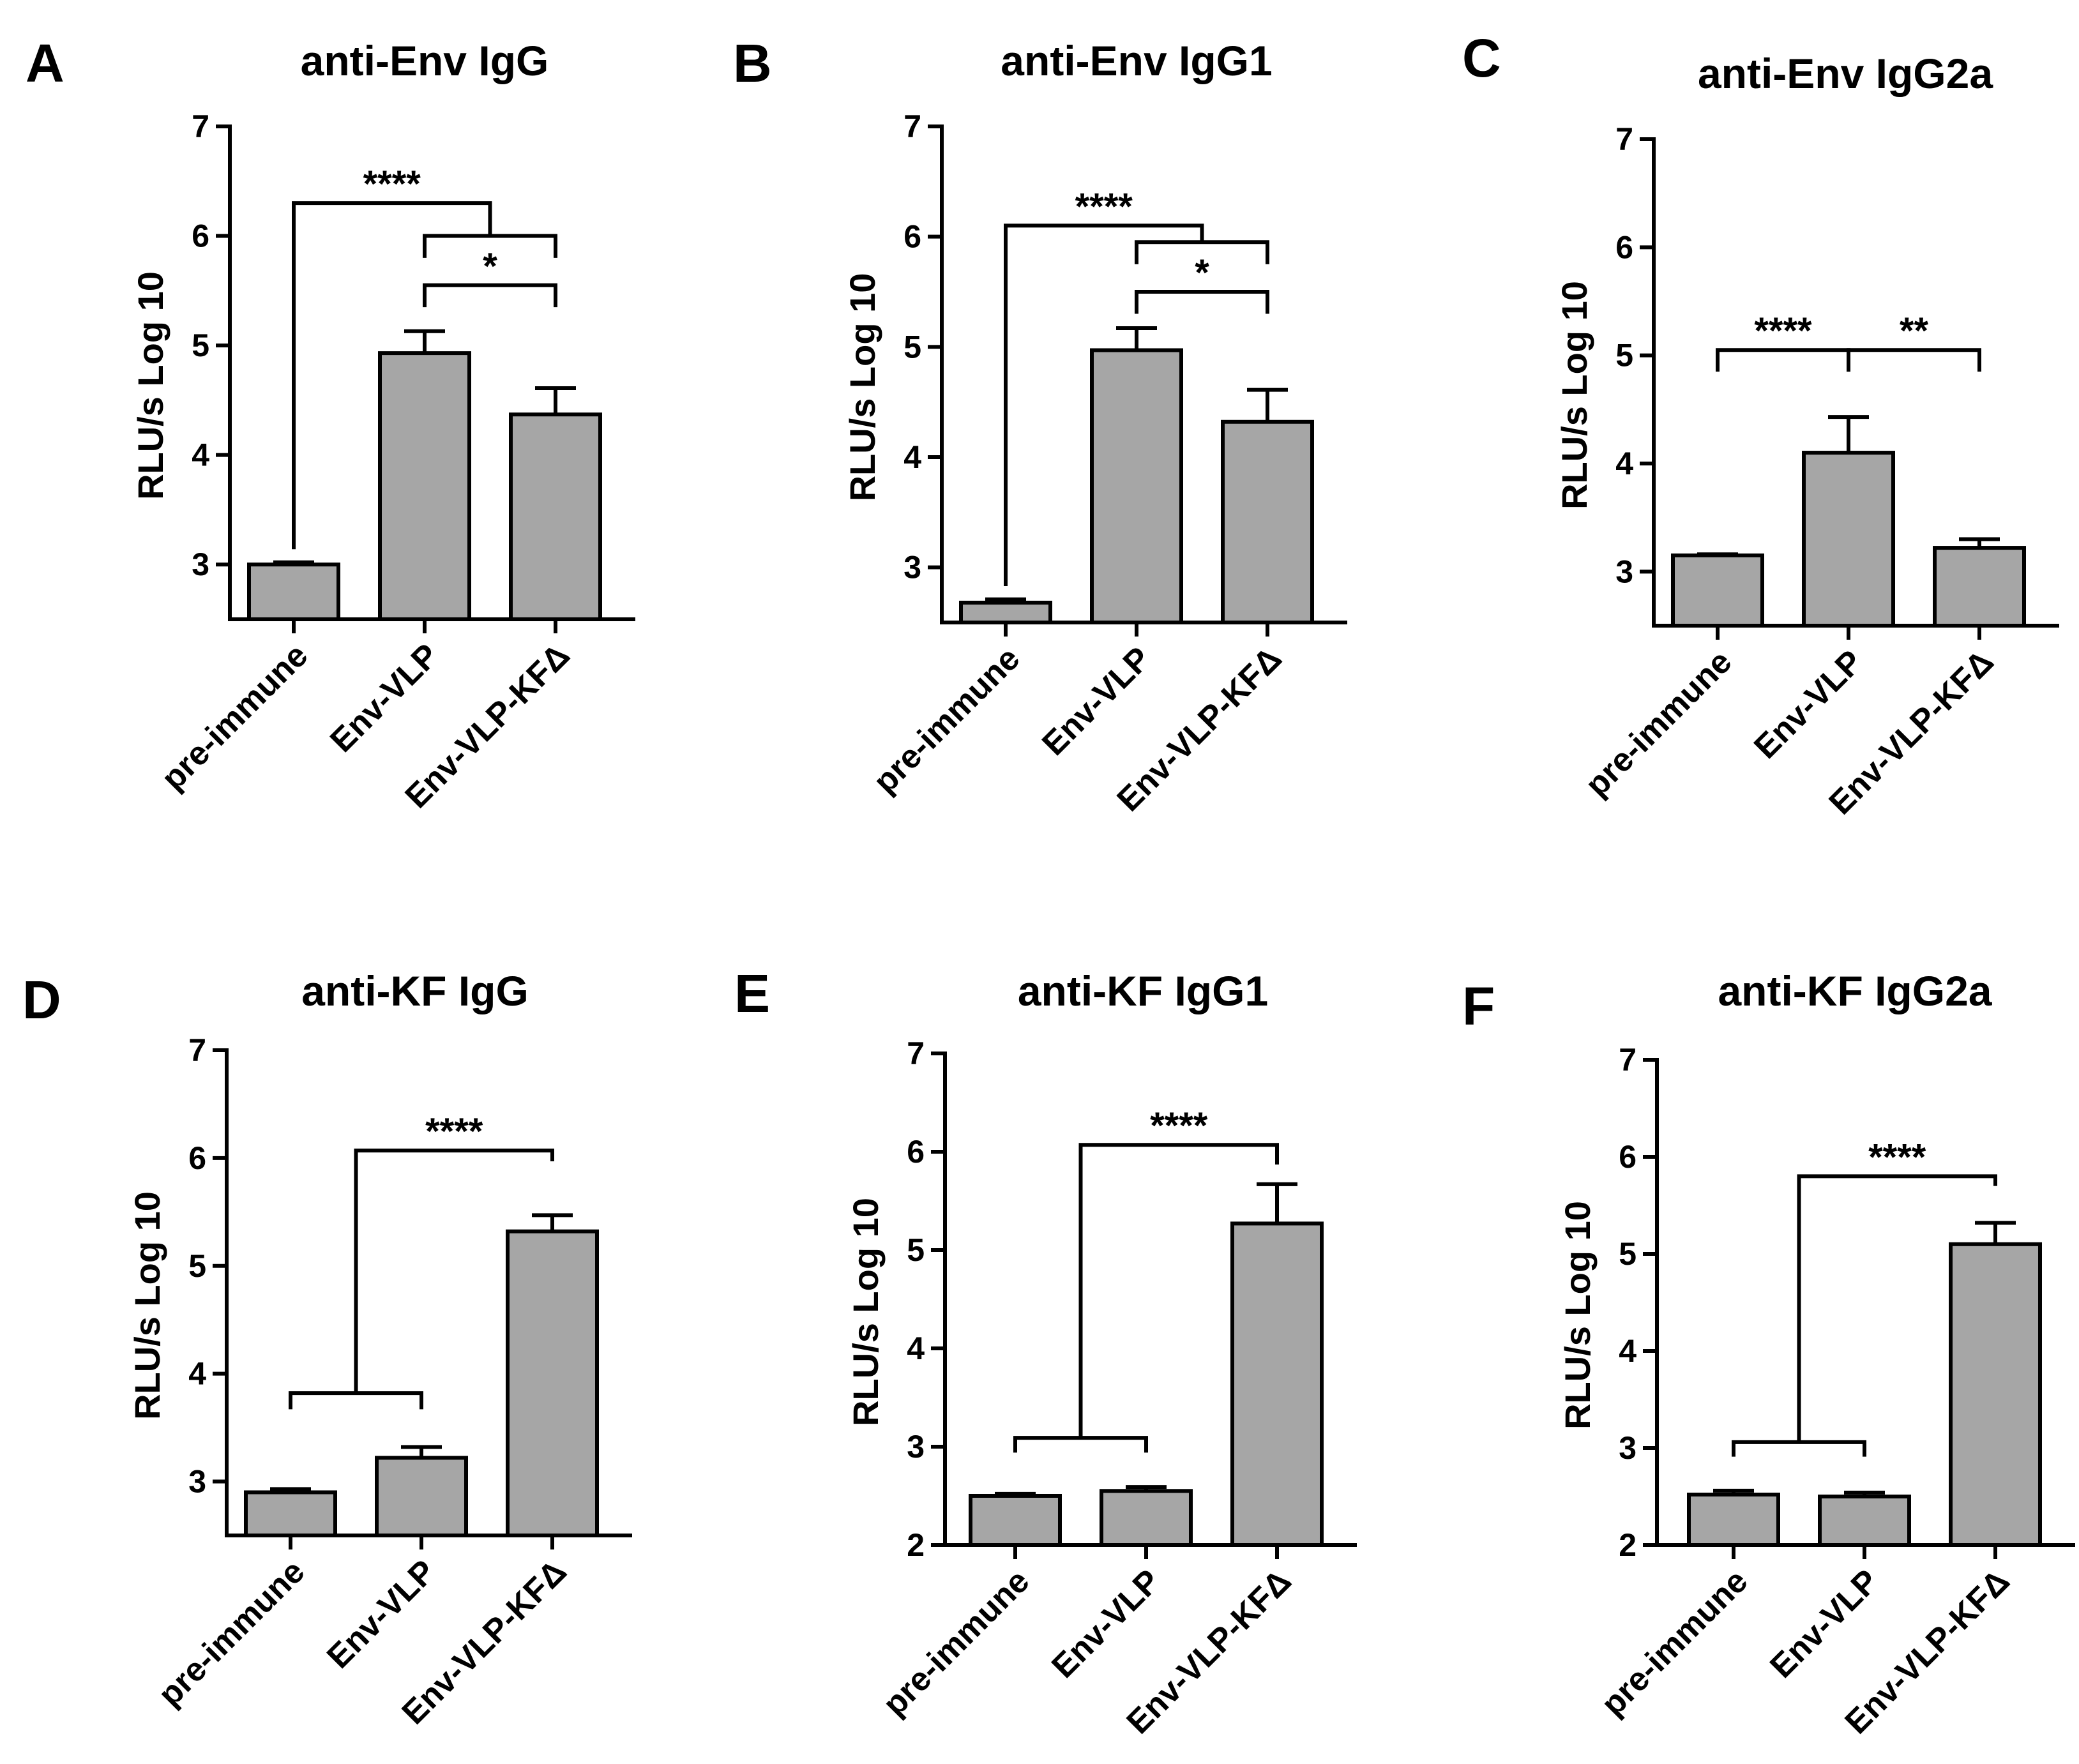 The height and width of the screenshot is (1764, 2079). What do you see at coordinates (41, 1000) in the screenshot?
I see `panel-letter: D` at bounding box center [41, 1000].